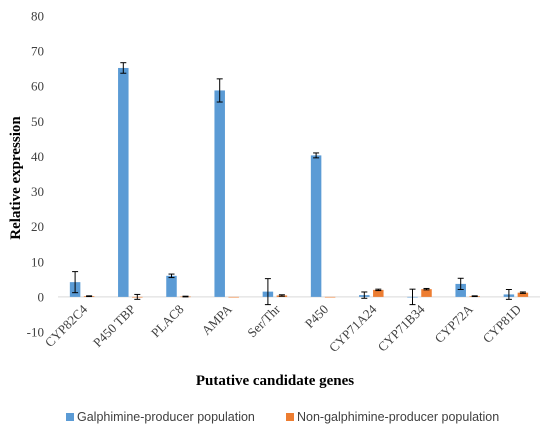 Image resolution: width=550 pixels, height=438 pixels. Describe the element at coordinates (37, 86) in the screenshot. I see `y-tick-label: 60` at that location.